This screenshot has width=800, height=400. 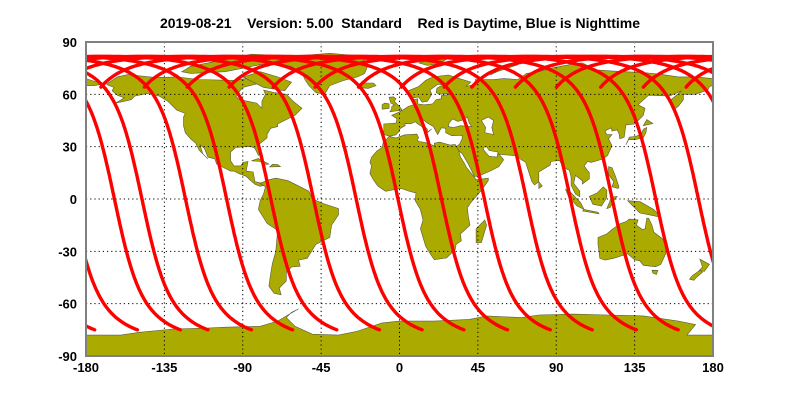 I want to click on landmass-nz-south, so click(x=695, y=275).